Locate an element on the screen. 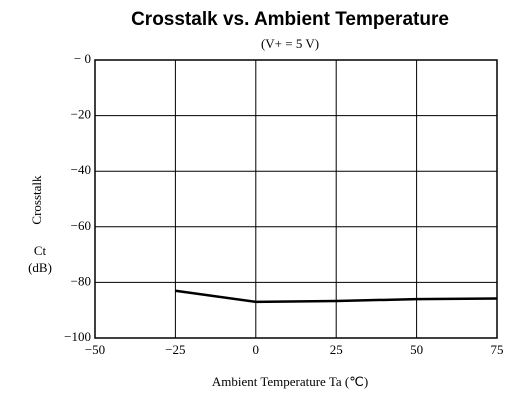  x-tick-label: 50 is located at coordinates (416, 349).